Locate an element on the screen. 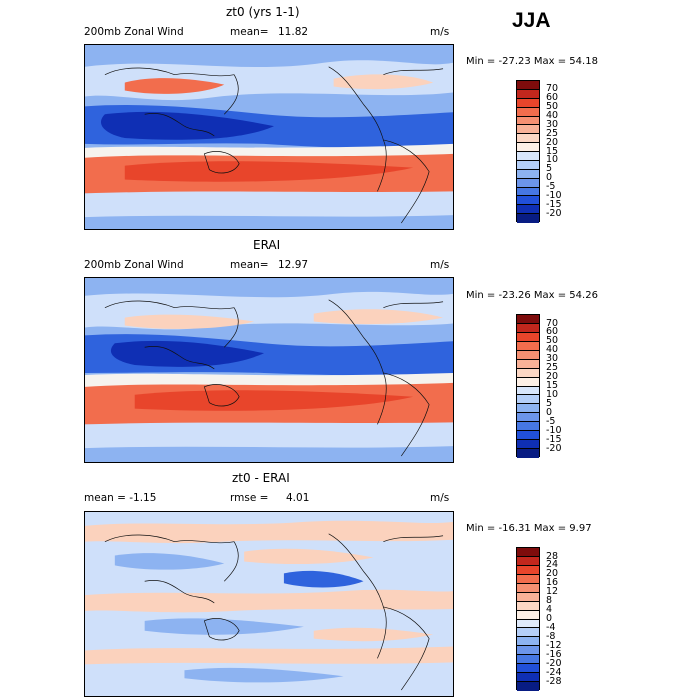 The width and height of the screenshot is (700, 700). panel-obs-map is located at coordinates (269, 370).